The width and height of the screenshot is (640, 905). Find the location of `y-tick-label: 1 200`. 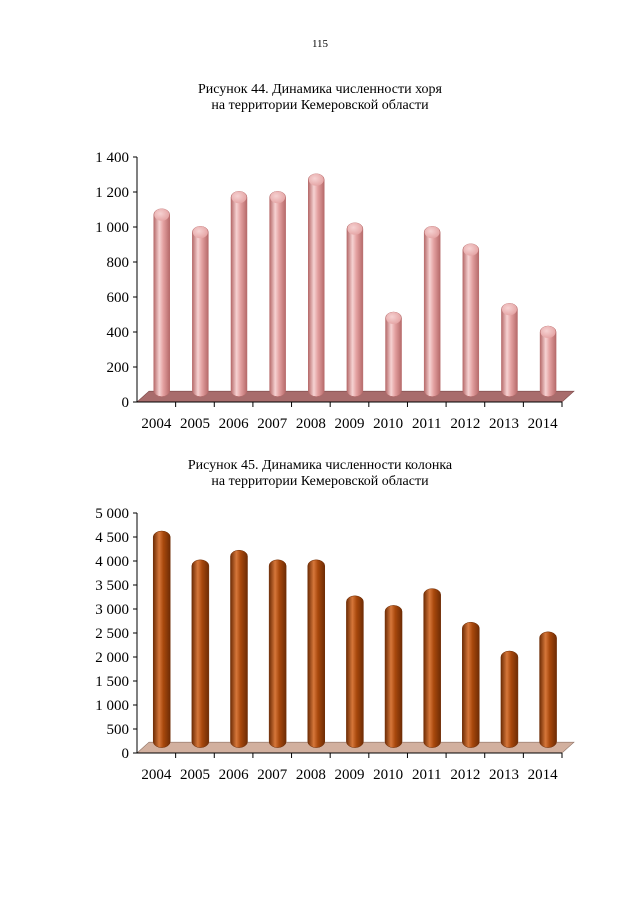

y-tick-label: 1 200 is located at coordinates (112, 193).